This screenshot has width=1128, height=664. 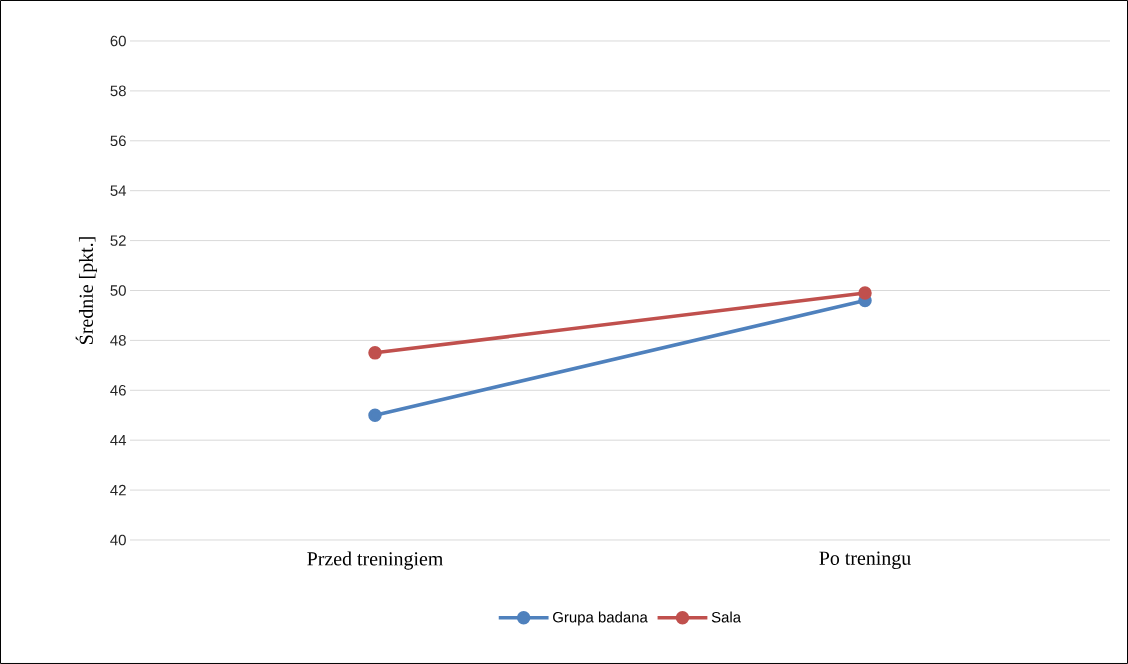 What do you see at coordinates (118, 290) in the screenshot?
I see `y-tick-label: 50` at bounding box center [118, 290].